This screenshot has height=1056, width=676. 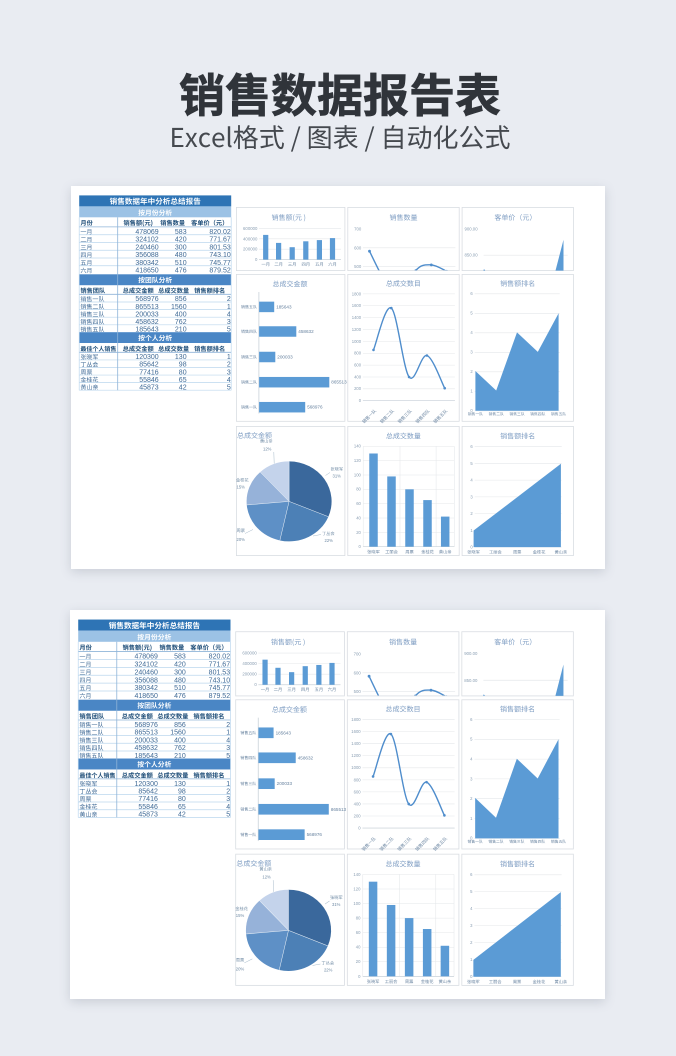 What do you see at coordinates (241, 539) in the screenshot?
I see `svg-text: 20%` at bounding box center [241, 539].